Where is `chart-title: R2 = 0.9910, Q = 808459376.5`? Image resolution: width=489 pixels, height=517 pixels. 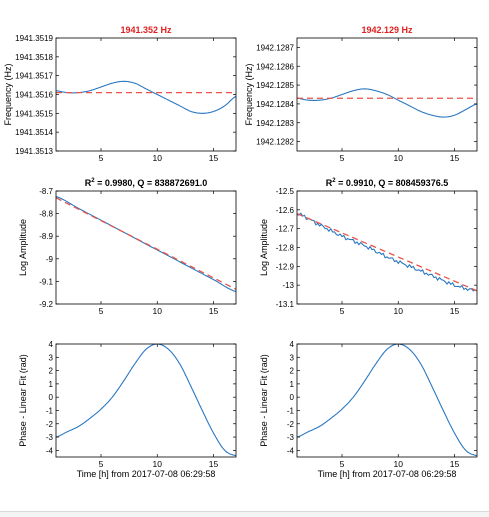 chart-title: R2 = 0.9910, Q = 808459376.5 is located at coordinates (387, 183).